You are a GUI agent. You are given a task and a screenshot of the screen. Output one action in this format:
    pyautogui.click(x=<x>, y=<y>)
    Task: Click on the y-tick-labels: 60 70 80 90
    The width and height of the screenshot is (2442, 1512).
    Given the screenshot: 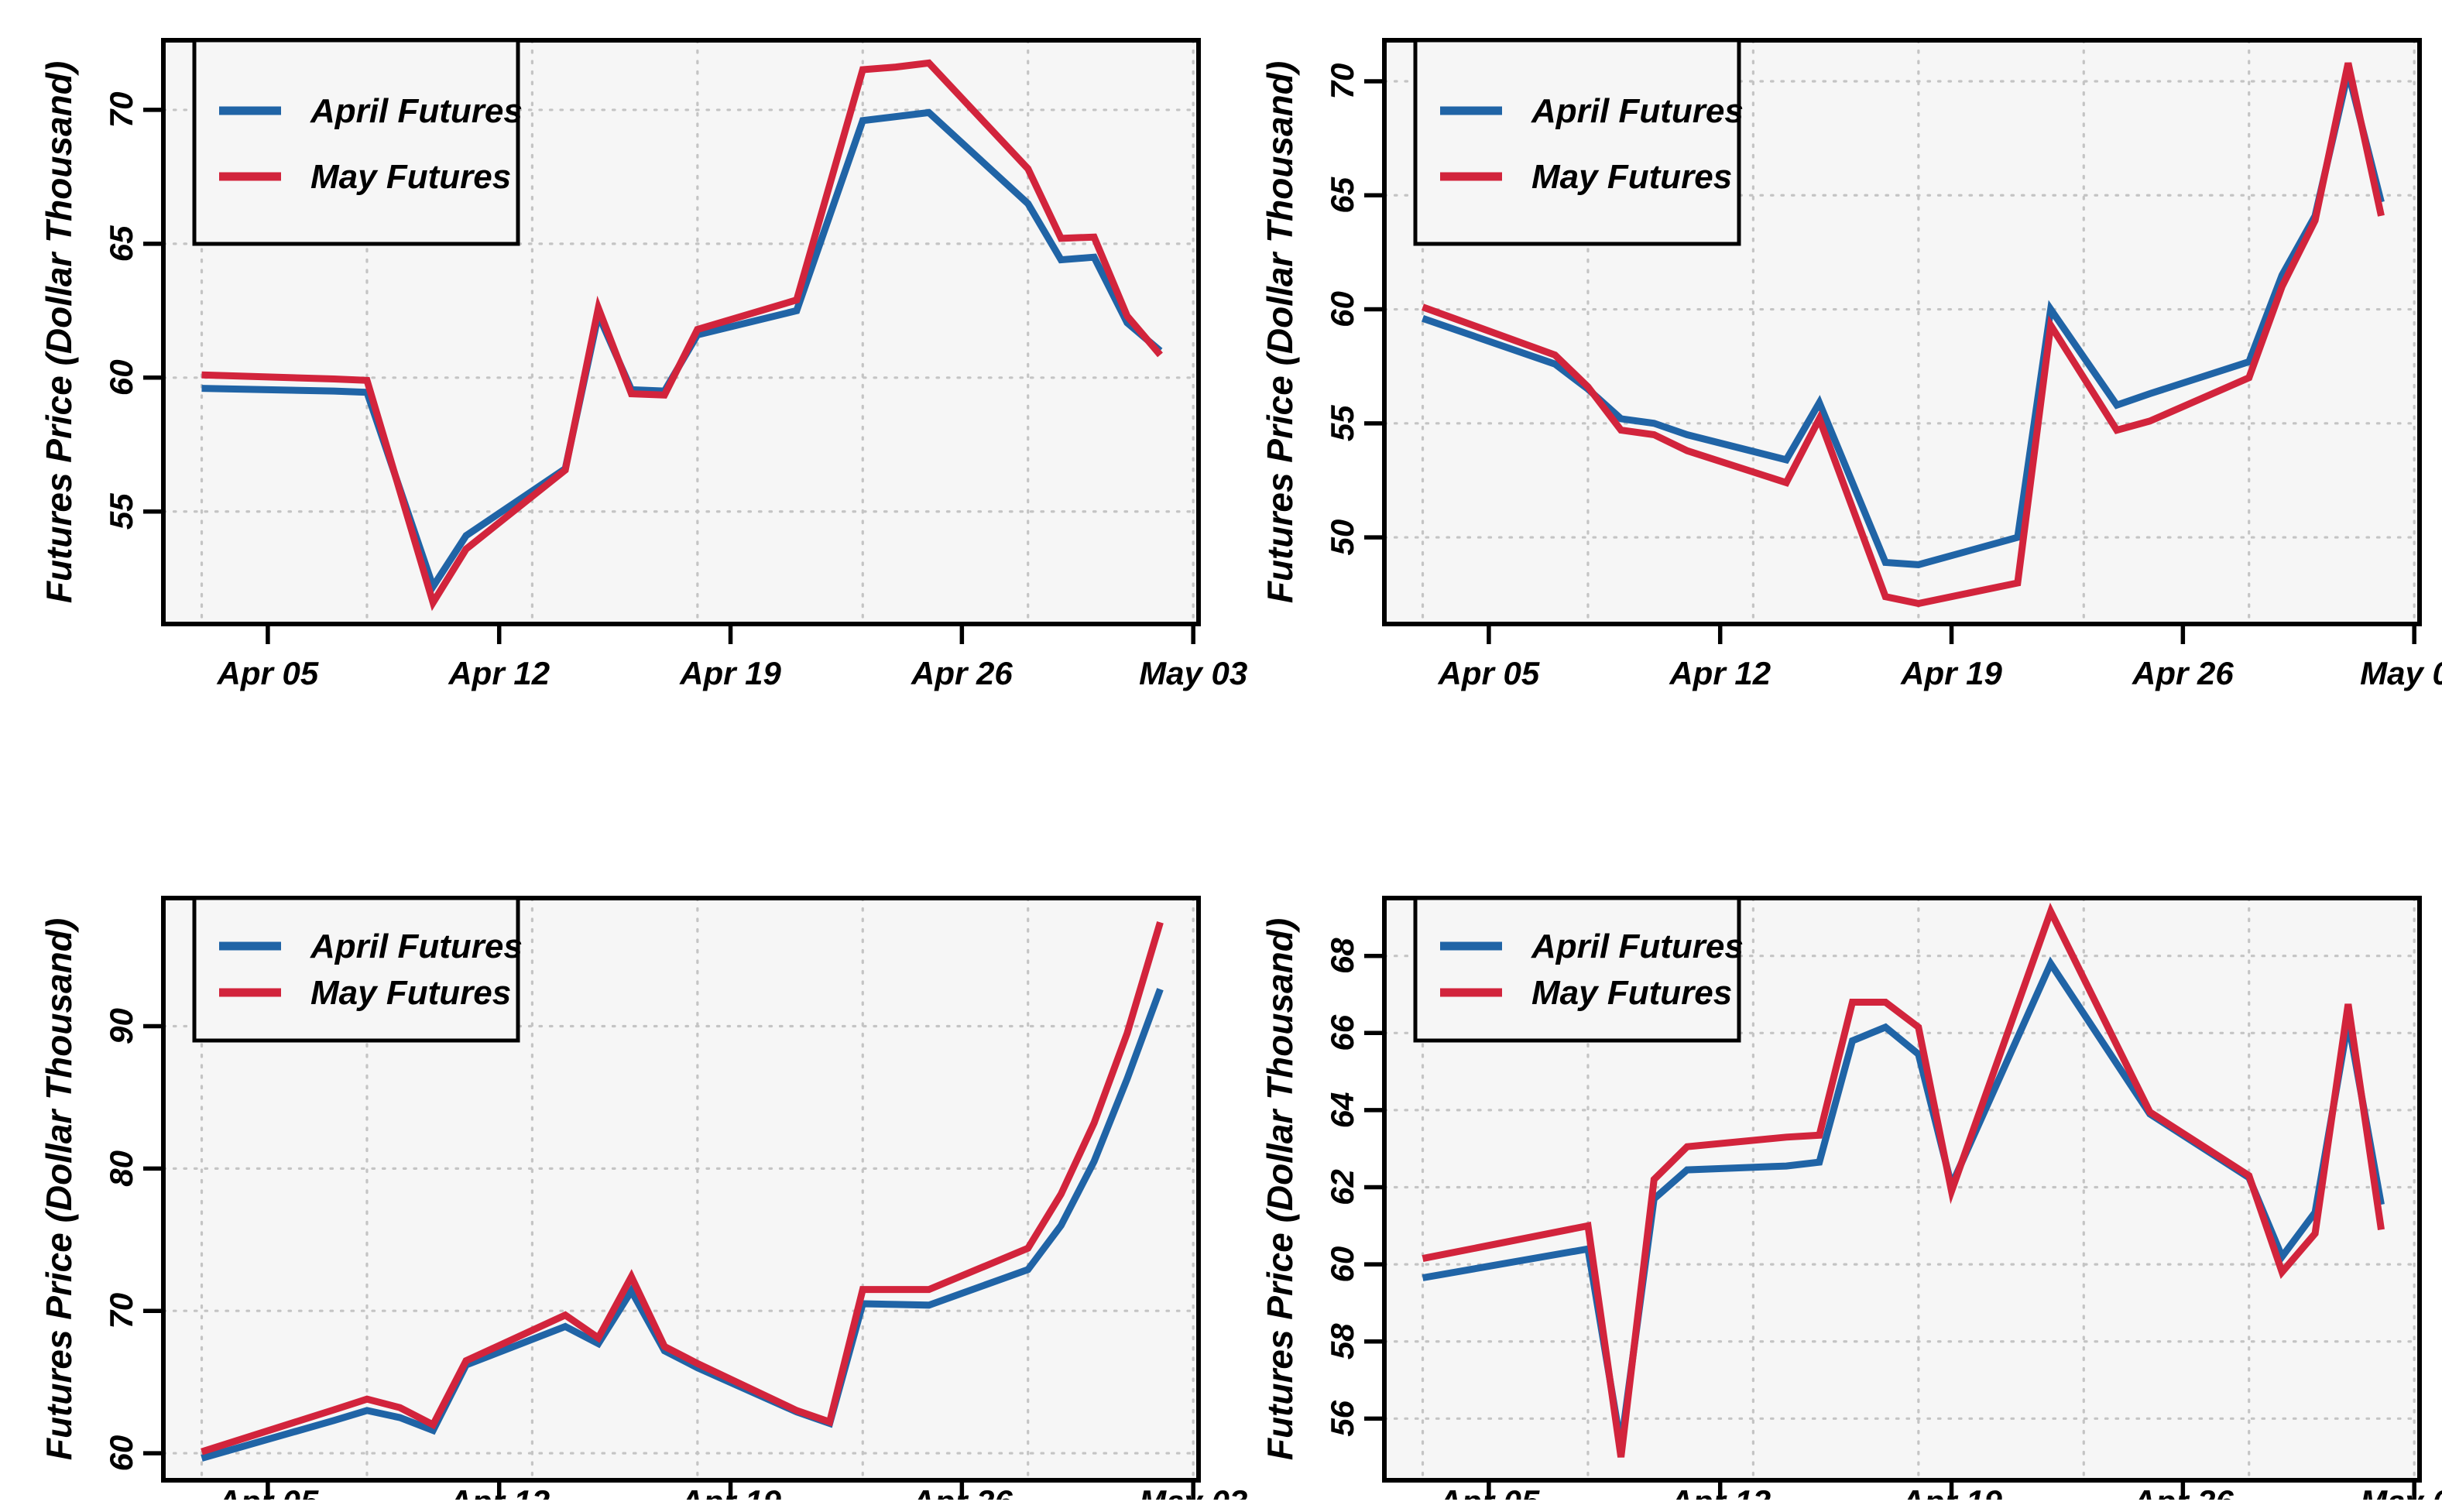 What is the action you would take?
    pyautogui.click(x=121, y=1239)
    